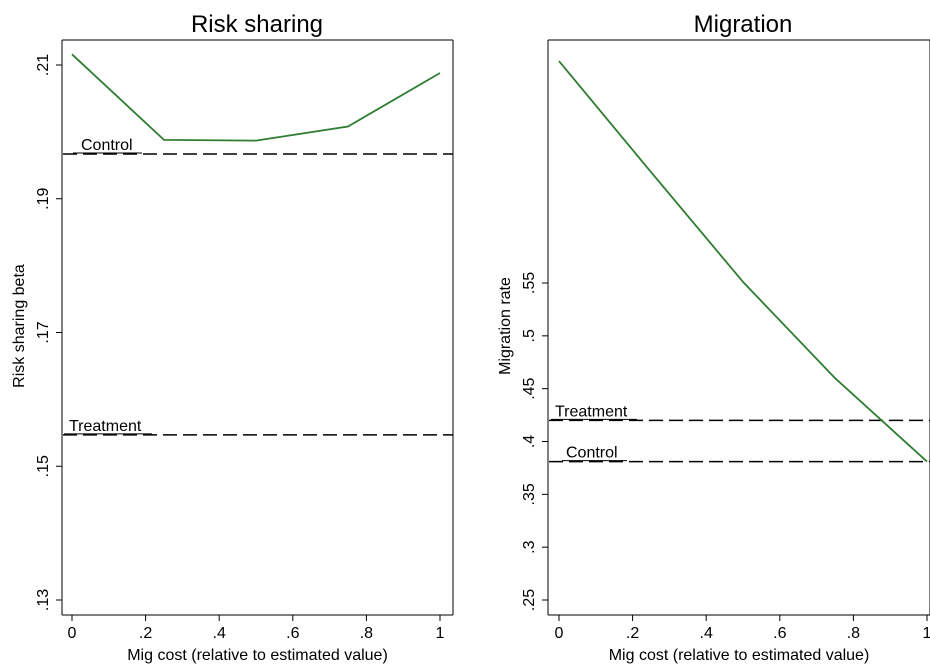 The image size is (930, 668). What do you see at coordinates (529, 494) in the screenshot?
I see `y-tick-label: .35` at bounding box center [529, 494].